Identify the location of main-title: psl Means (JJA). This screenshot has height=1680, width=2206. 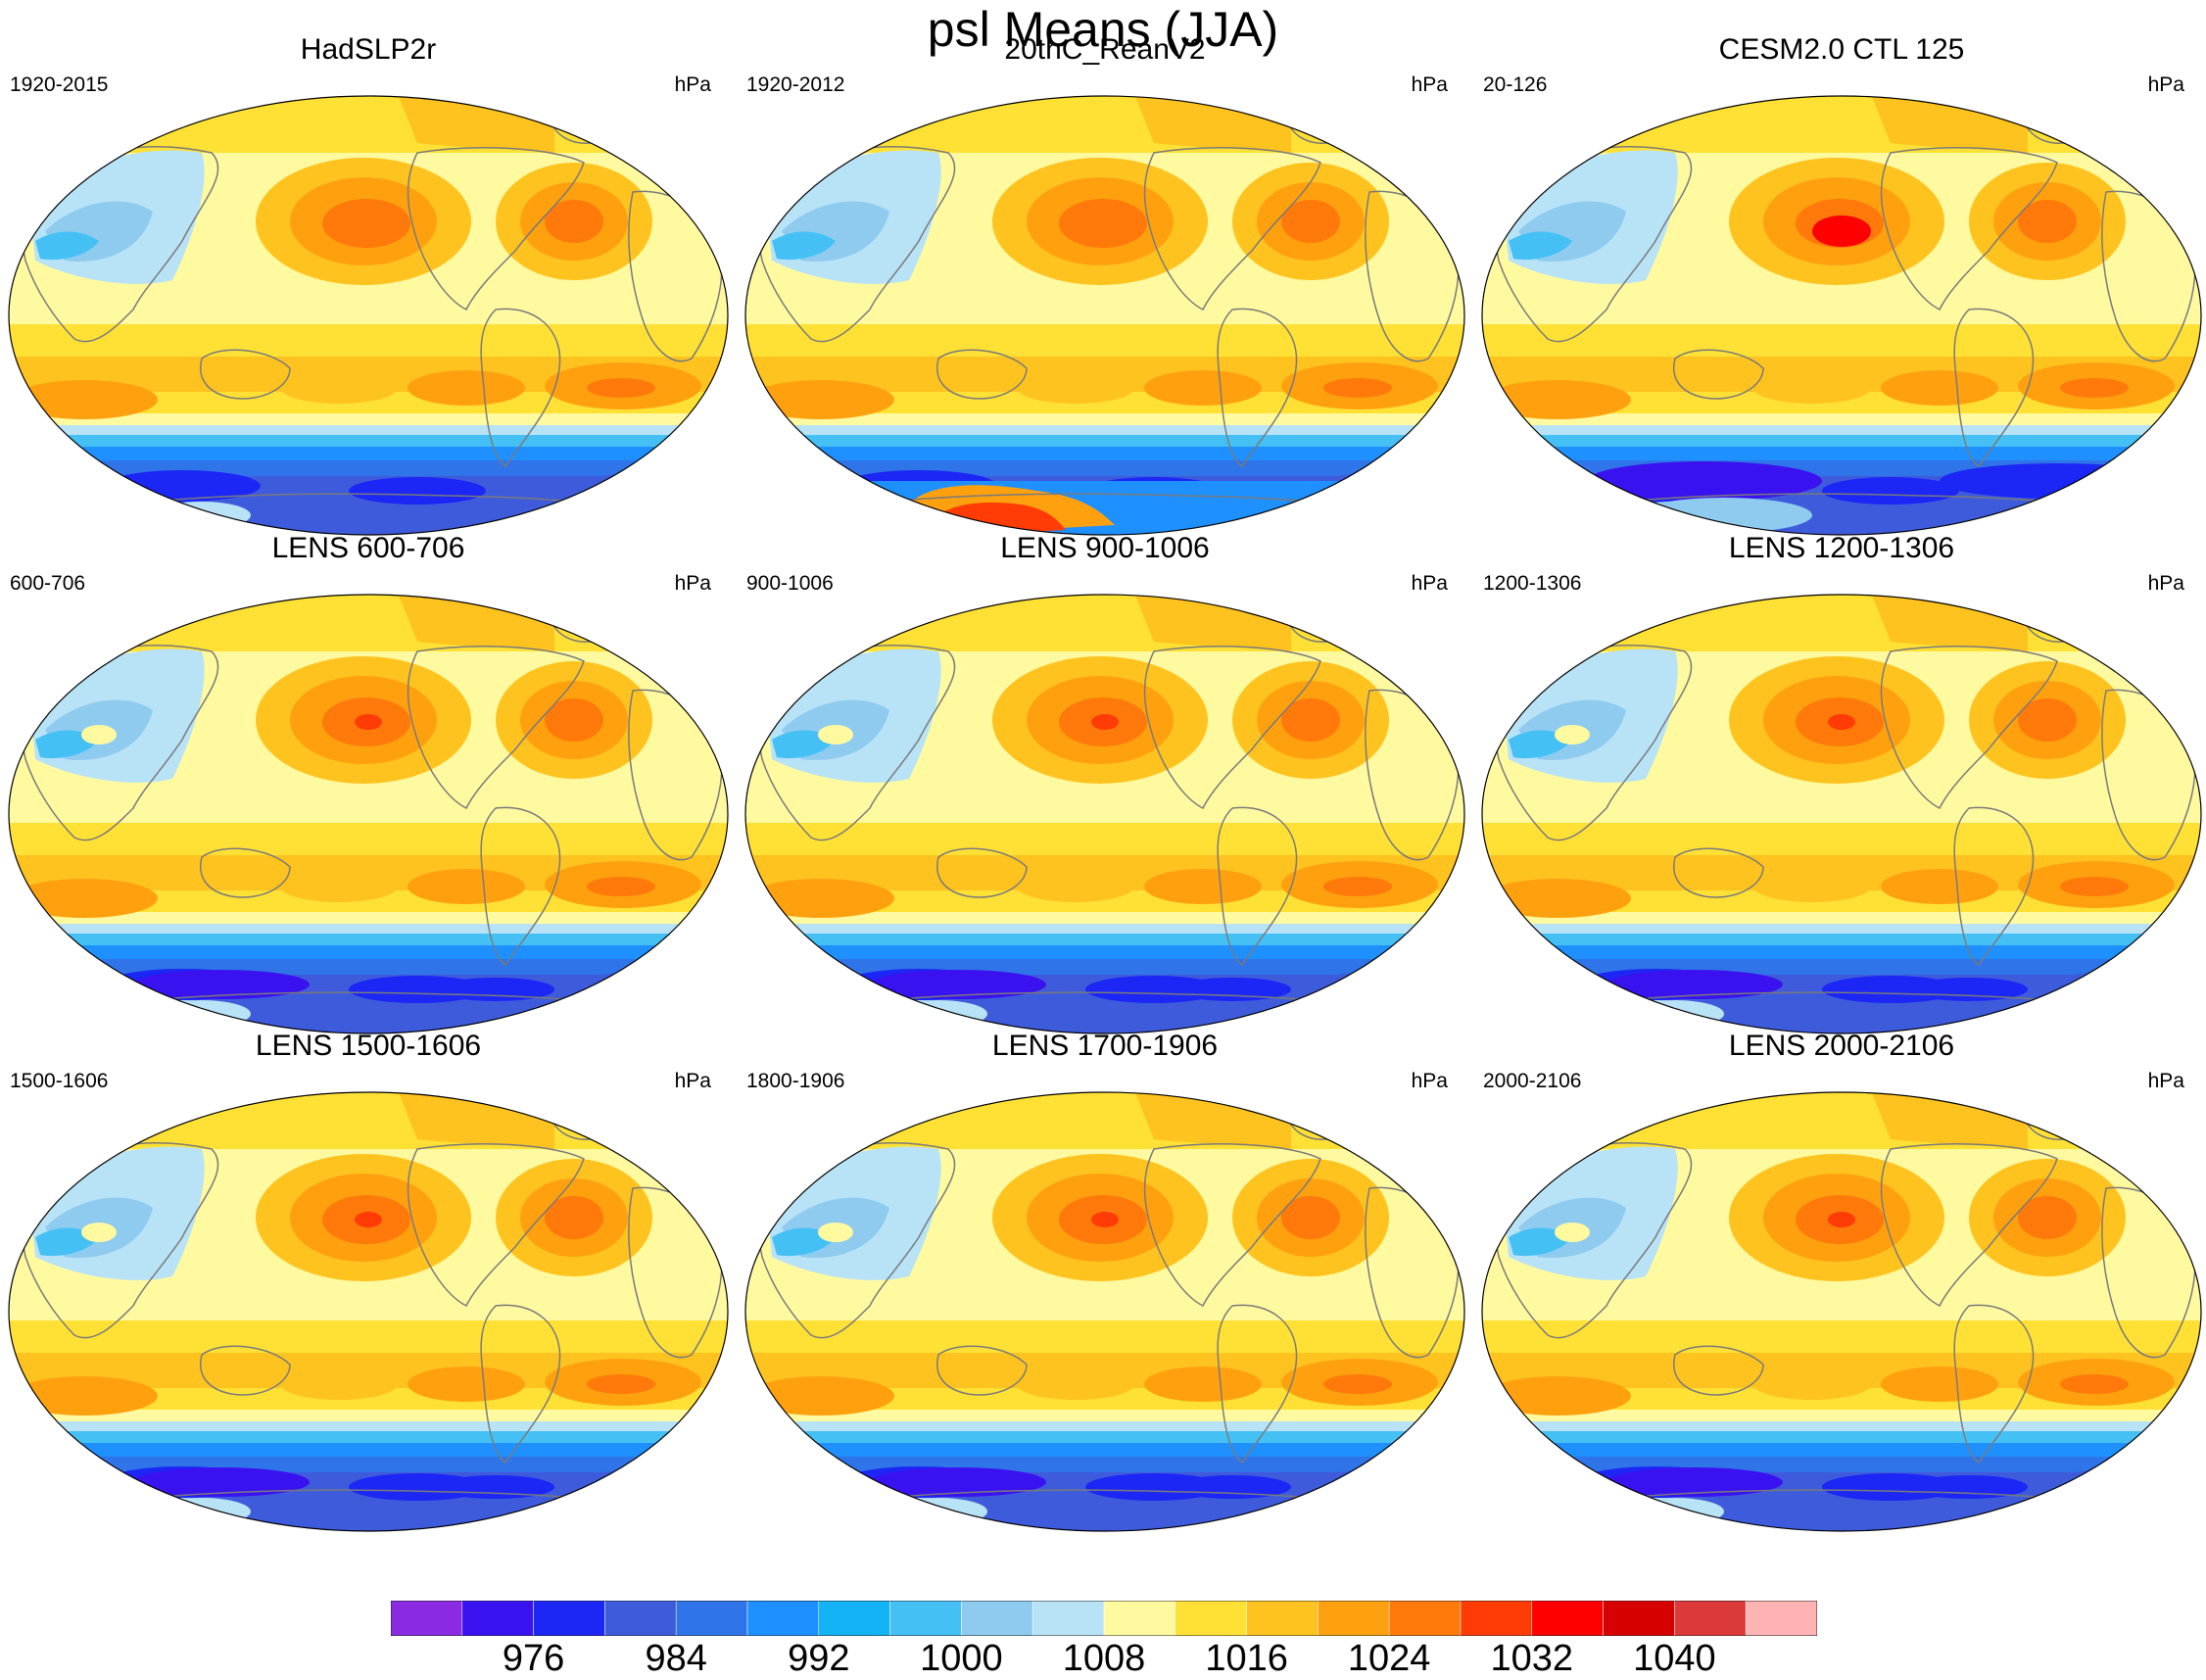
(1103, 29).